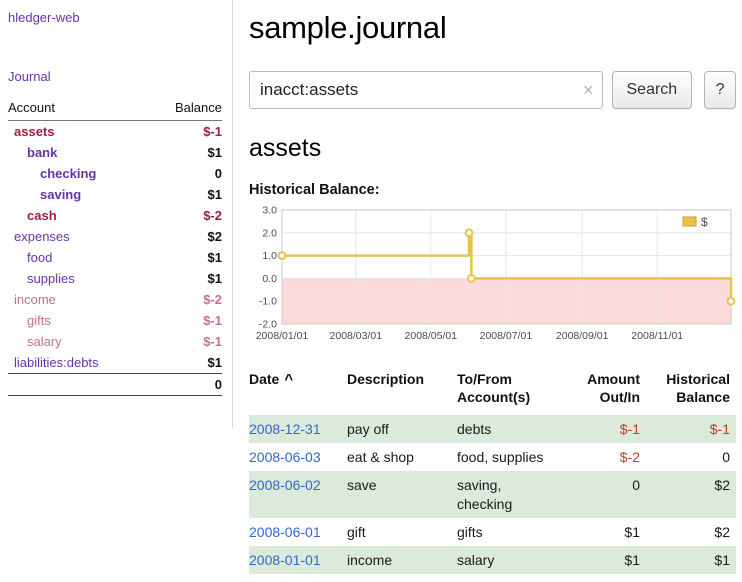  What do you see at coordinates (269, 279) in the screenshot?
I see `y-tick-label: 0.0` at bounding box center [269, 279].